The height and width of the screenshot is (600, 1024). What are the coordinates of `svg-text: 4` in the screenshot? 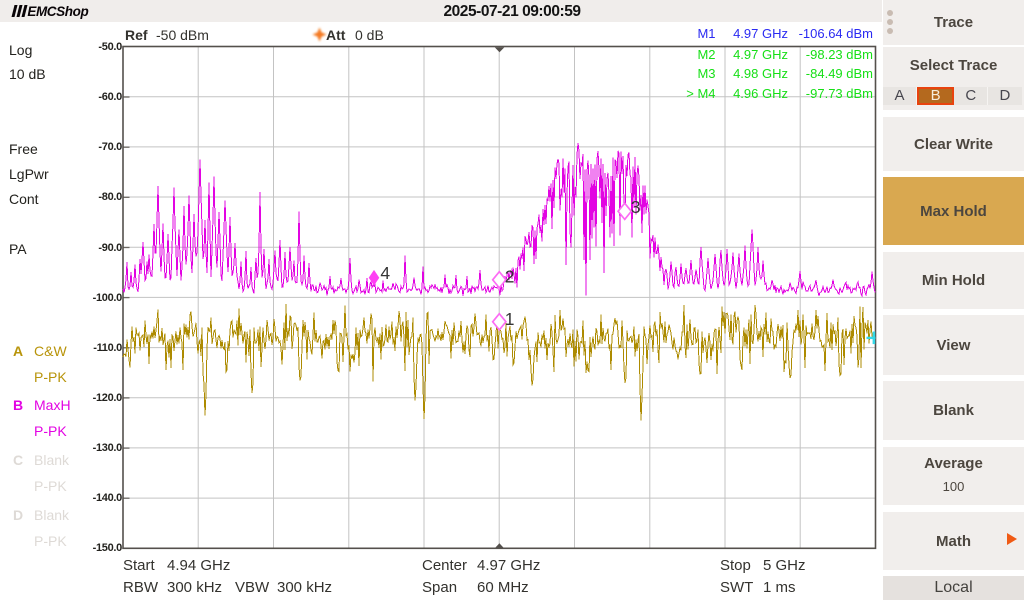 It's located at (385, 273).